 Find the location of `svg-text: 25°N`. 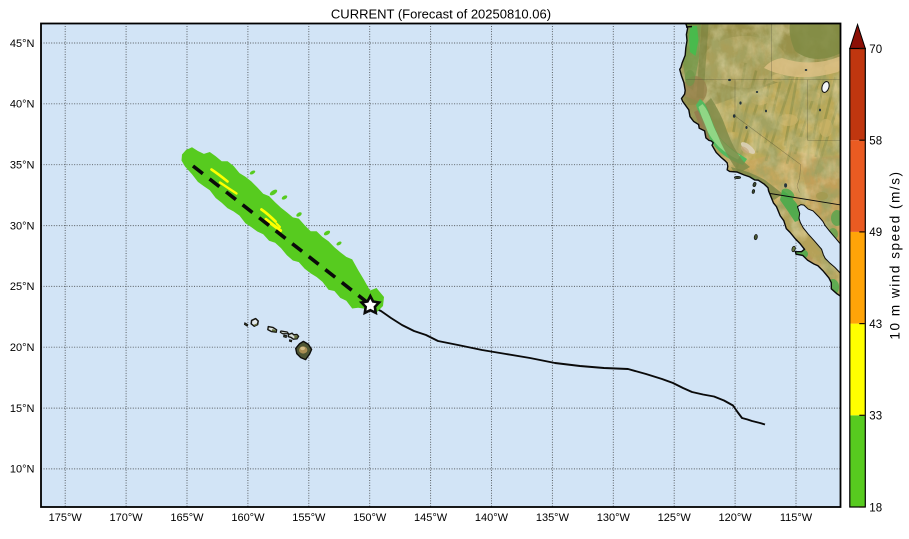

svg-text: 25°N is located at coordinates (22, 287).